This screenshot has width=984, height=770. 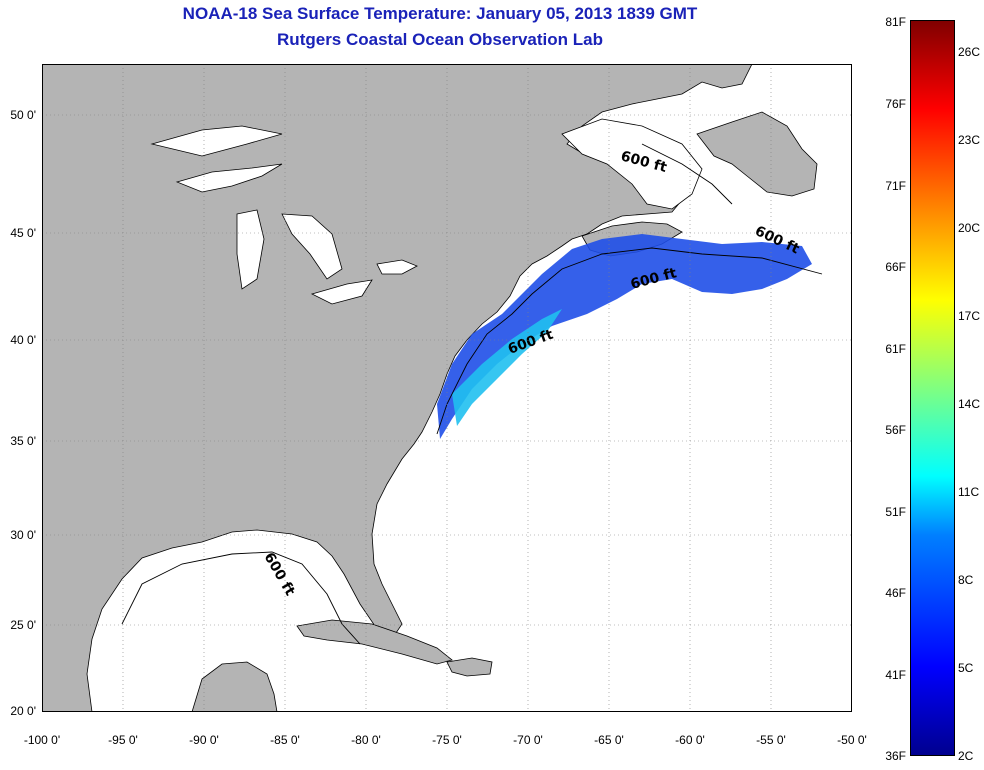 I want to click on lat-label-30: 30 0', so click(x=23, y=535).